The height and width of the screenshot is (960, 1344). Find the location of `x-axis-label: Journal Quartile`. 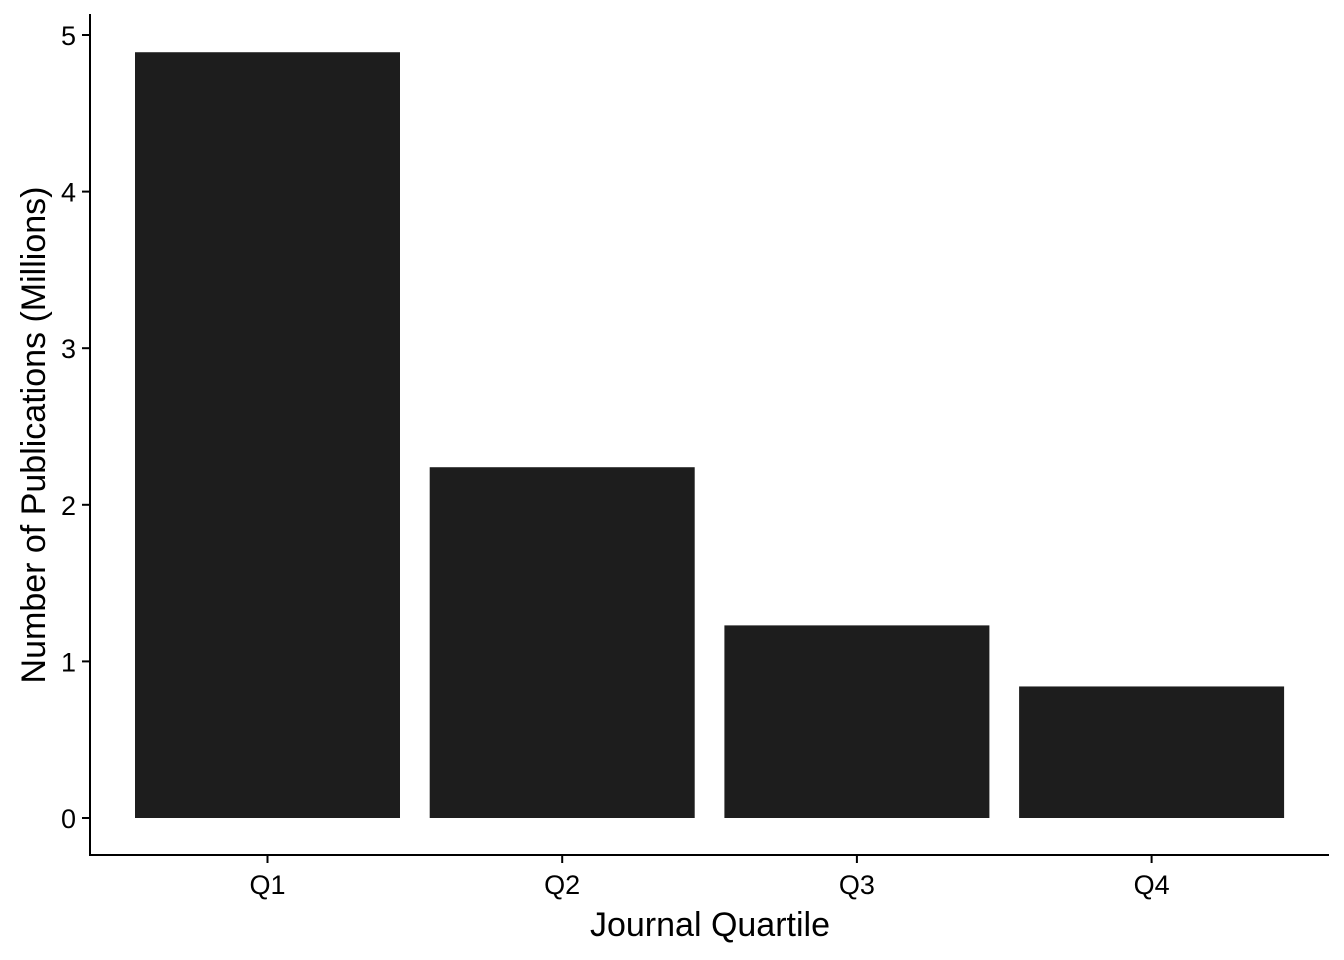

x-axis-label: Journal Quartile is located at coordinates (710, 925).